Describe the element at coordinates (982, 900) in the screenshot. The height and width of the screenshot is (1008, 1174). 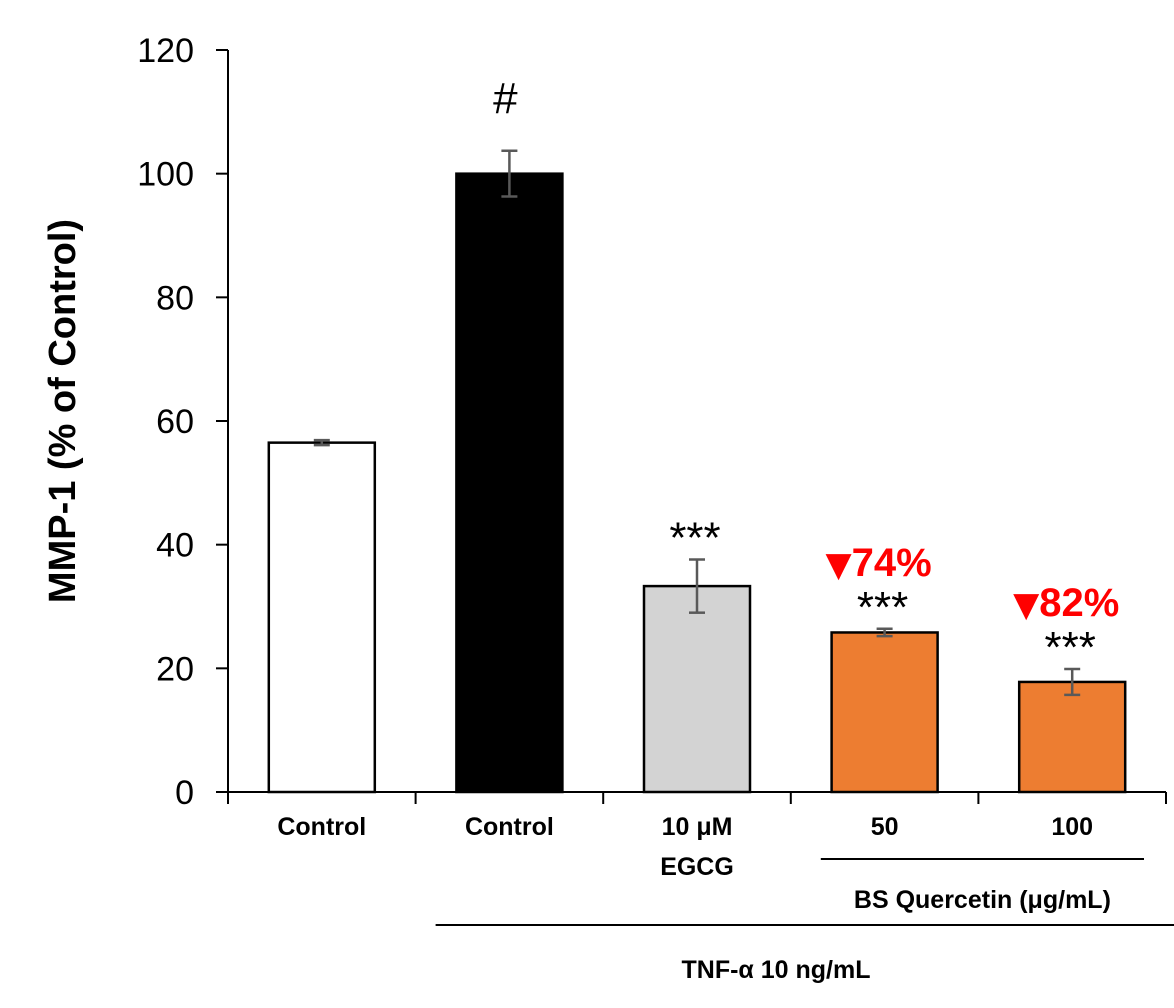
I see `bs-quercetin-label: BS Quercetin (μg/mL)` at that location.